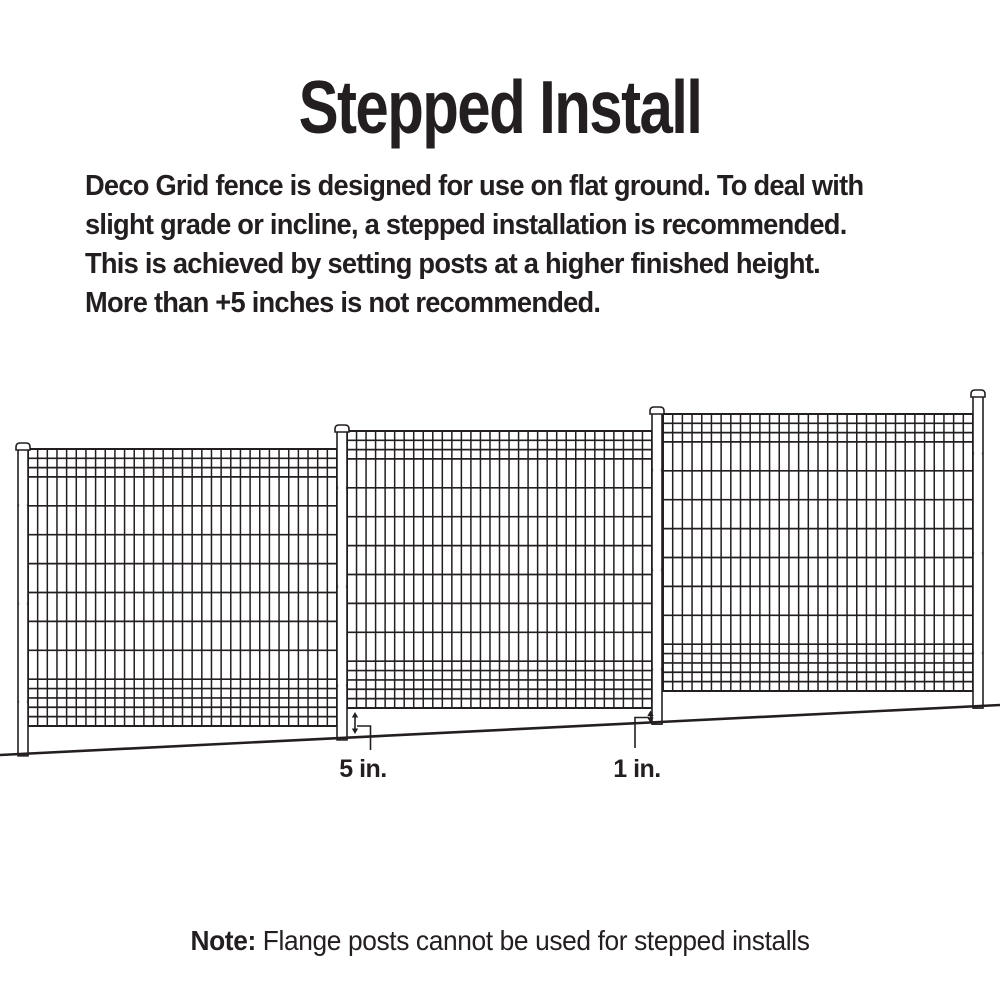  I want to click on dimension-label-5in: 5 in., so click(363, 769).